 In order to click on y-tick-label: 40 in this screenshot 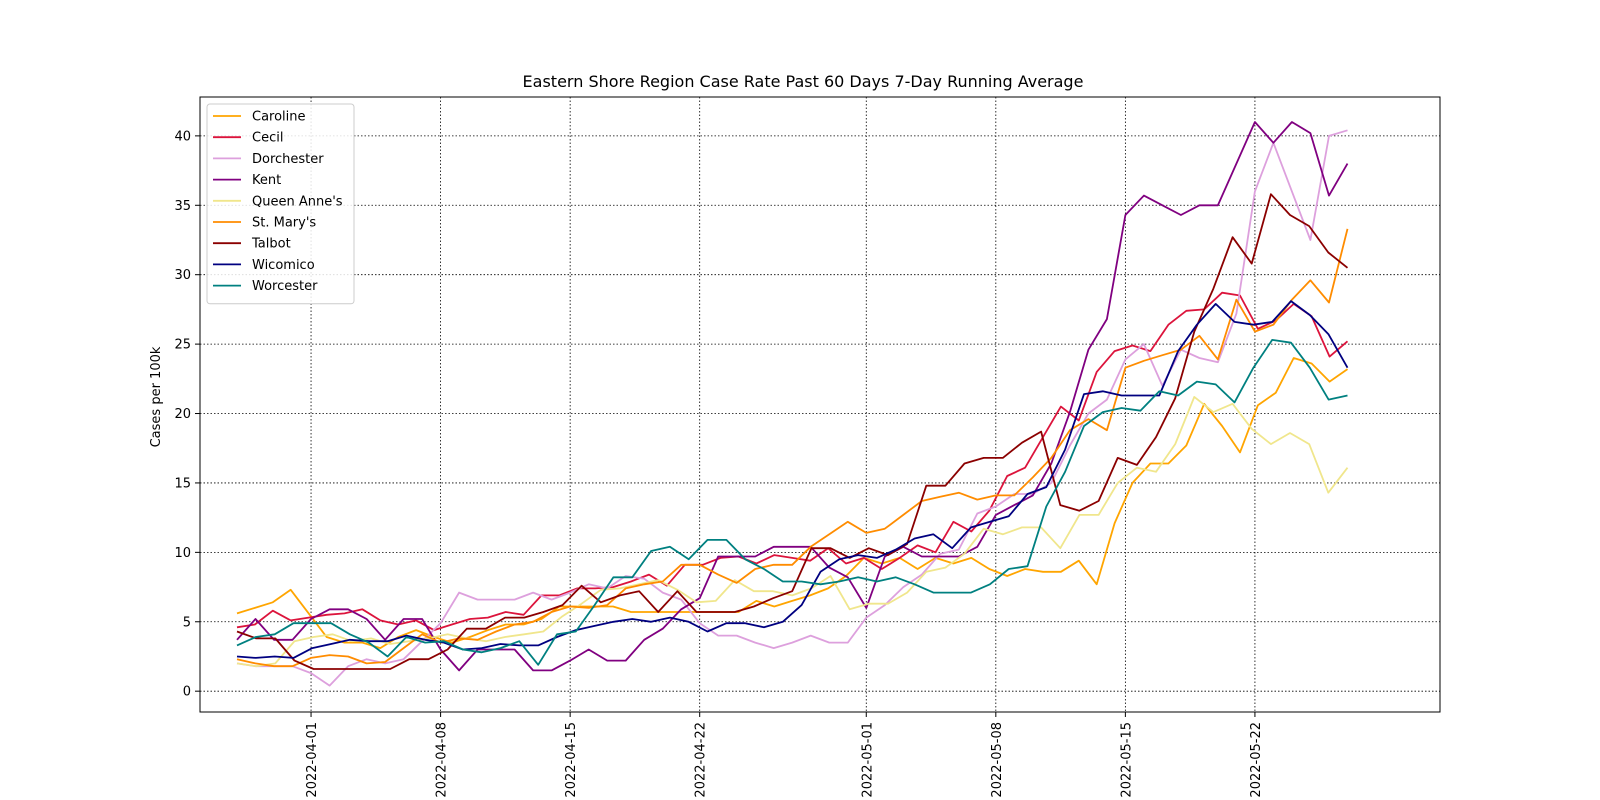, I will do `click(182, 136)`.